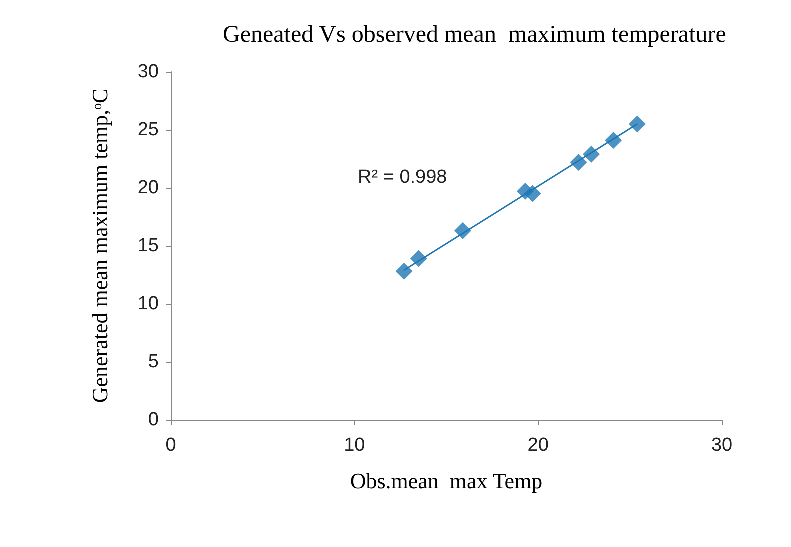 The height and width of the screenshot is (547, 791). I want to click on y-tick-label: 10, so click(148, 304).